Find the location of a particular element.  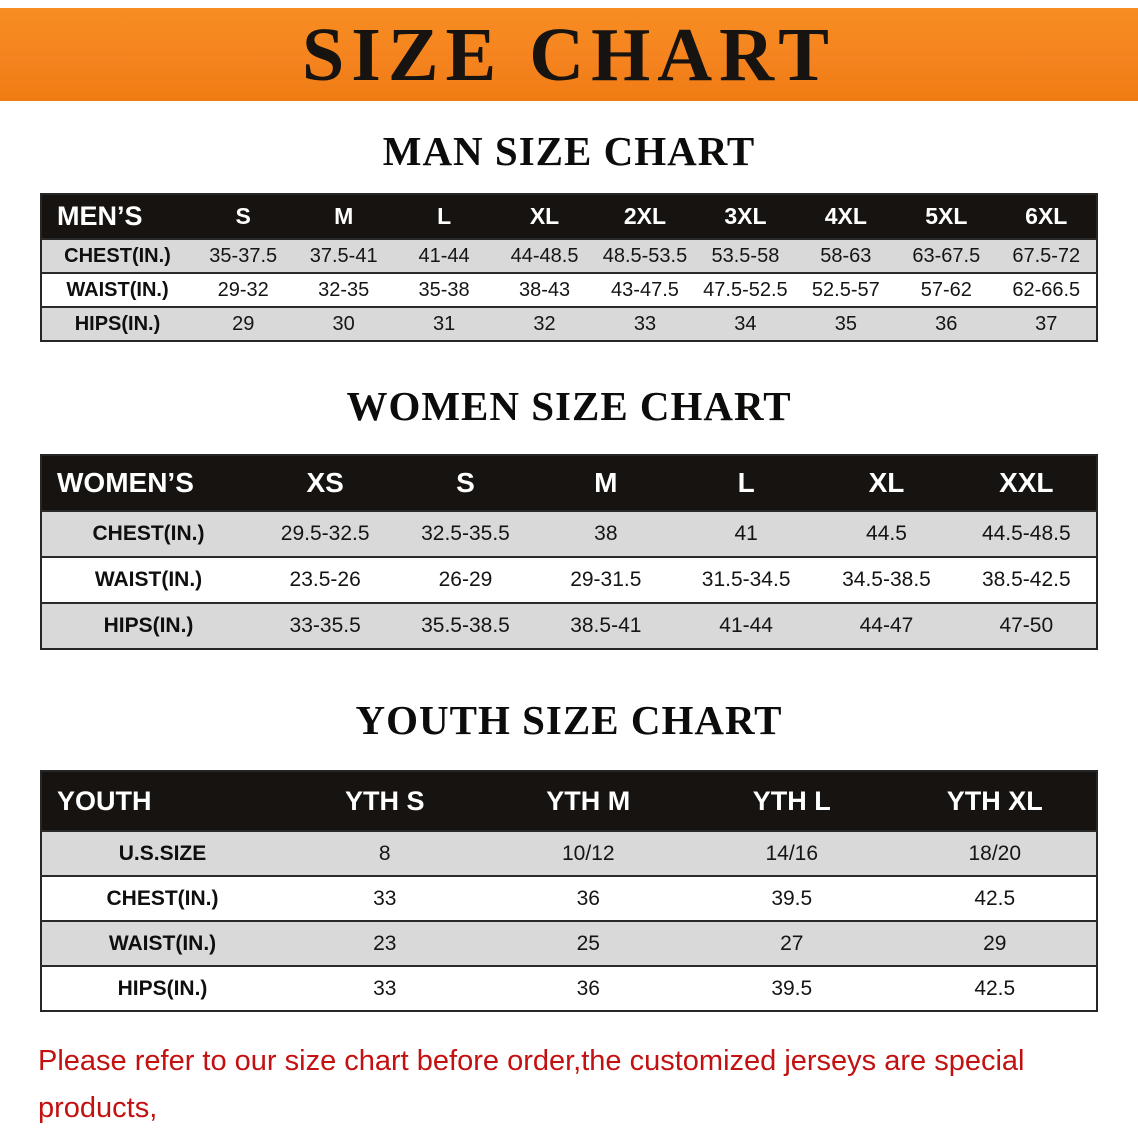

size-value-cell: 53.5-58 is located at coordinates (745, 255).